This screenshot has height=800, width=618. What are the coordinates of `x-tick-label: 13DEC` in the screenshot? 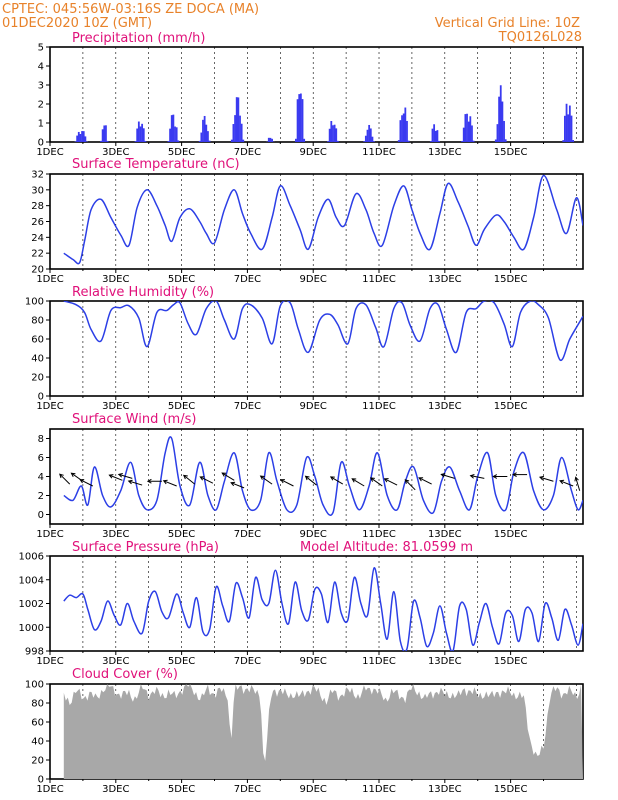 It's located at (445, 152).